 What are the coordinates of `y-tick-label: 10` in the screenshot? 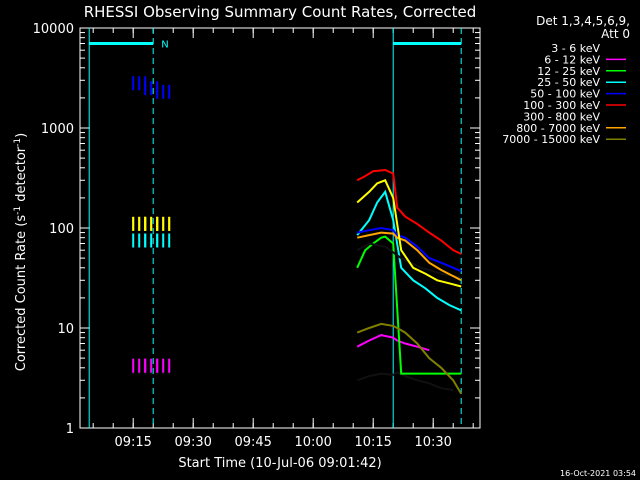 It's located at (65, 329).